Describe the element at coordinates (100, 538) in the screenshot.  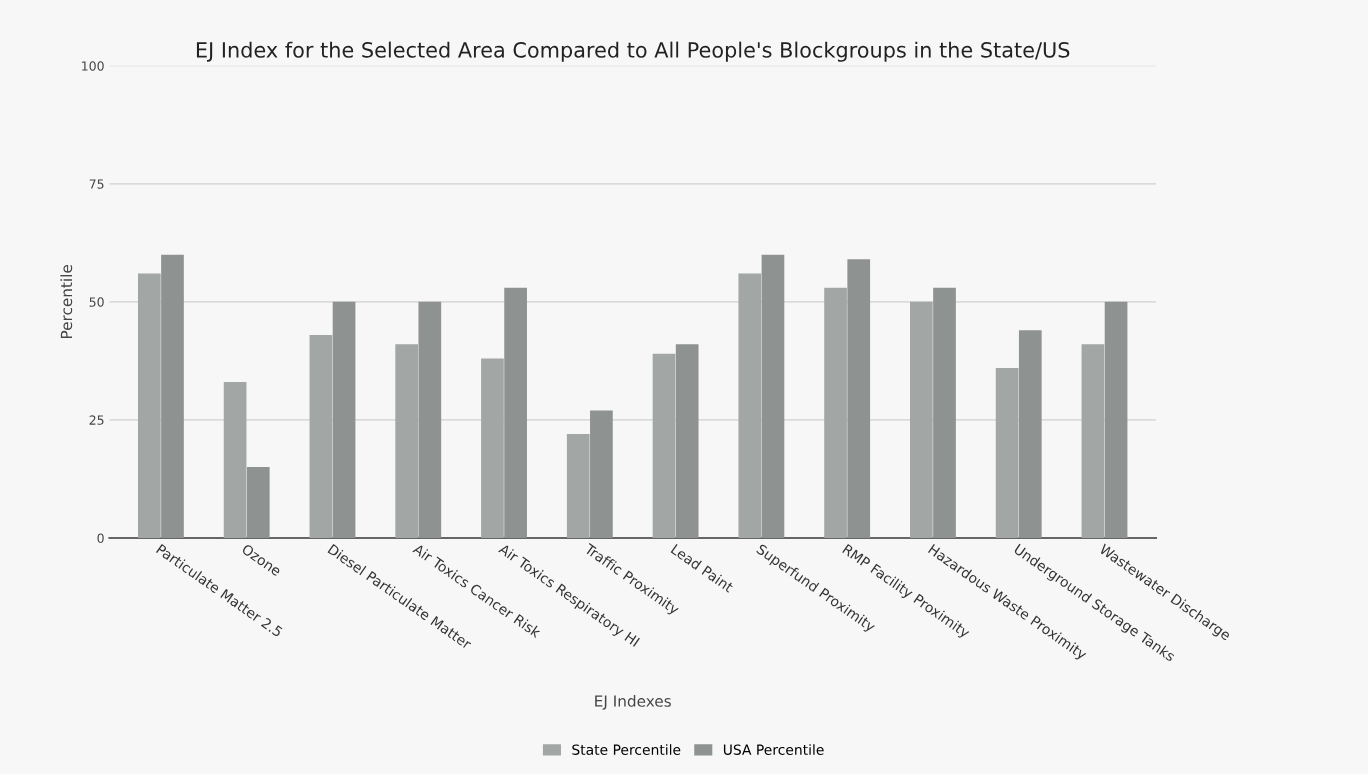
I see `y-tick-label: 0` at that location.